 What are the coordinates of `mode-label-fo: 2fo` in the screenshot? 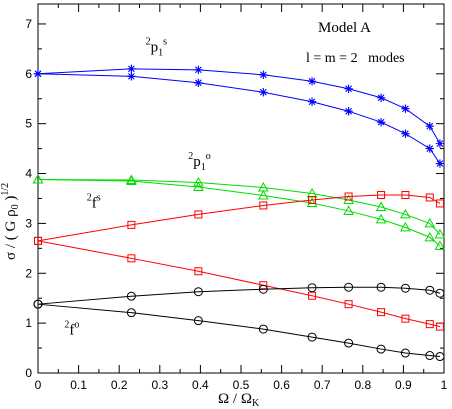 It's located at (71, 329).